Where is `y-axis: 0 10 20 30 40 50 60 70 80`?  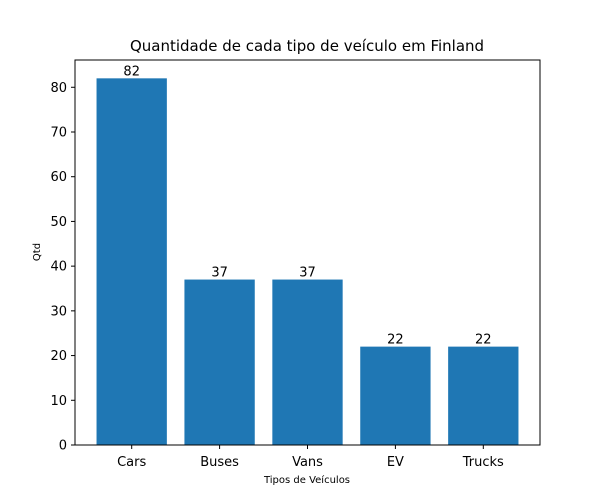 y-axis: 0 10 20 30 40 50 60 70 80 is located at coordinates (62, 267).